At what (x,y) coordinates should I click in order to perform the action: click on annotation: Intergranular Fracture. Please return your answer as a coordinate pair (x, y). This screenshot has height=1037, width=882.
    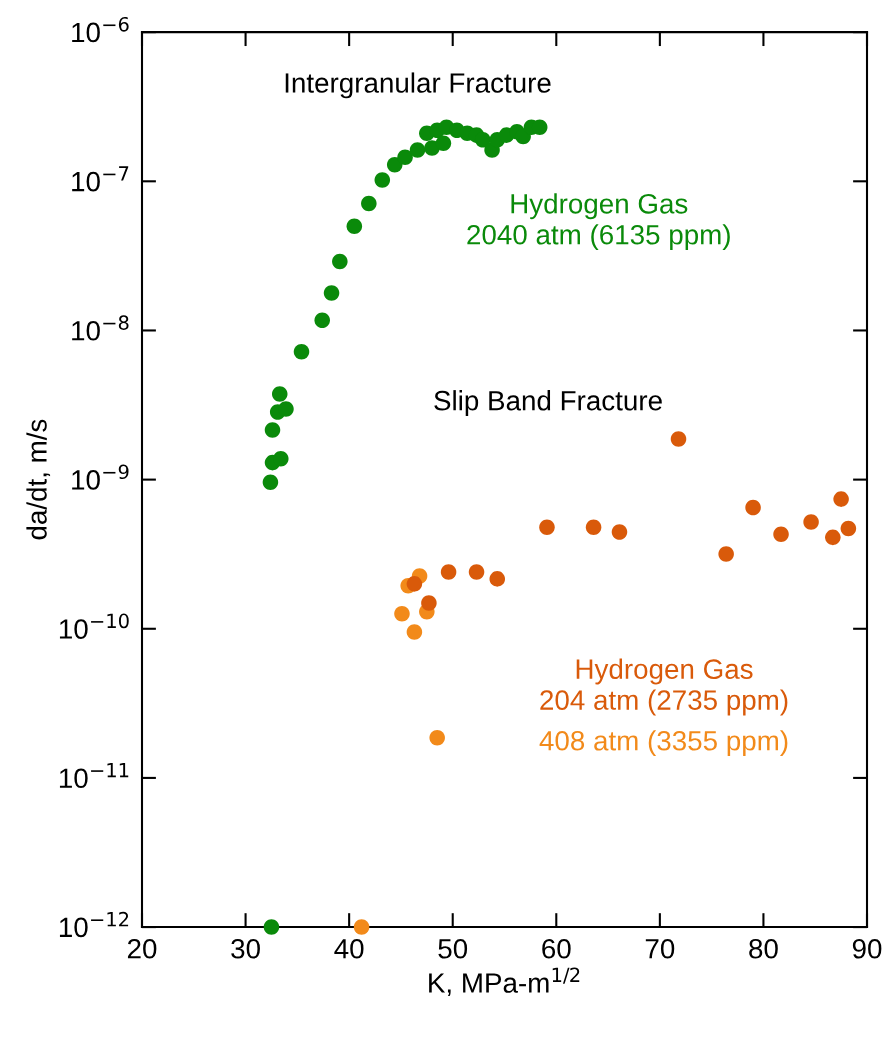
    Looking at the image, I should click on (418, 85).